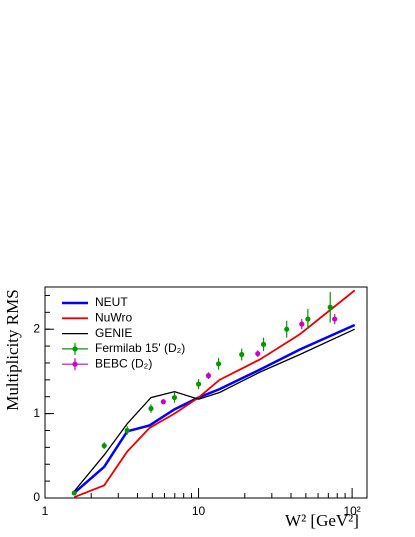  Describe the element at coordinates (36, 328) in the screenshot. I see `y-tick-label: 2` at that location.